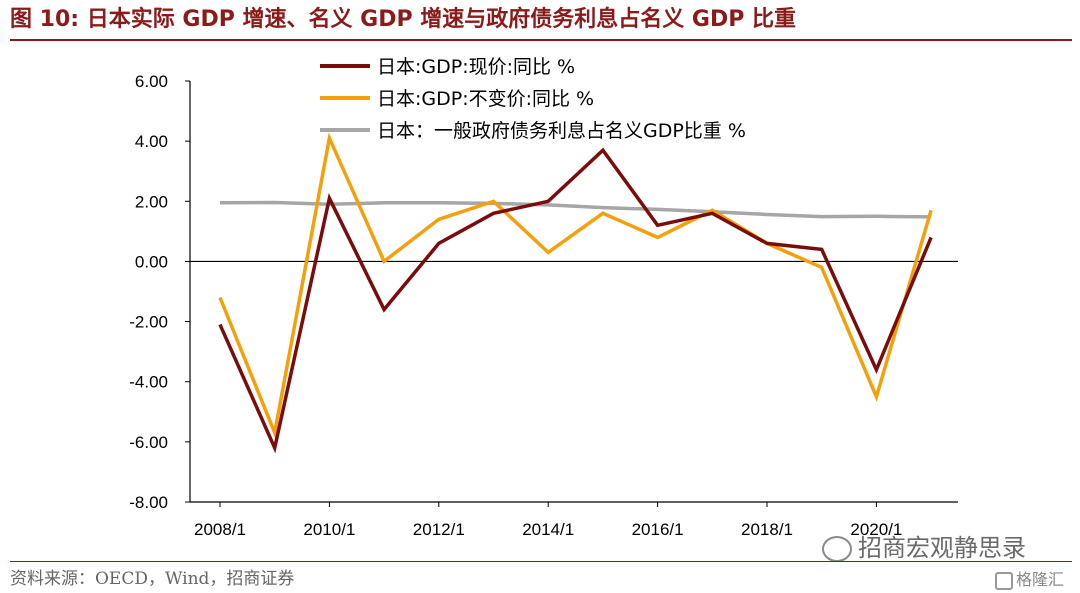  Describe the element at coordinates (548, 529) in the screenshot. I see `x-tick-label: 2014/1` at that location.